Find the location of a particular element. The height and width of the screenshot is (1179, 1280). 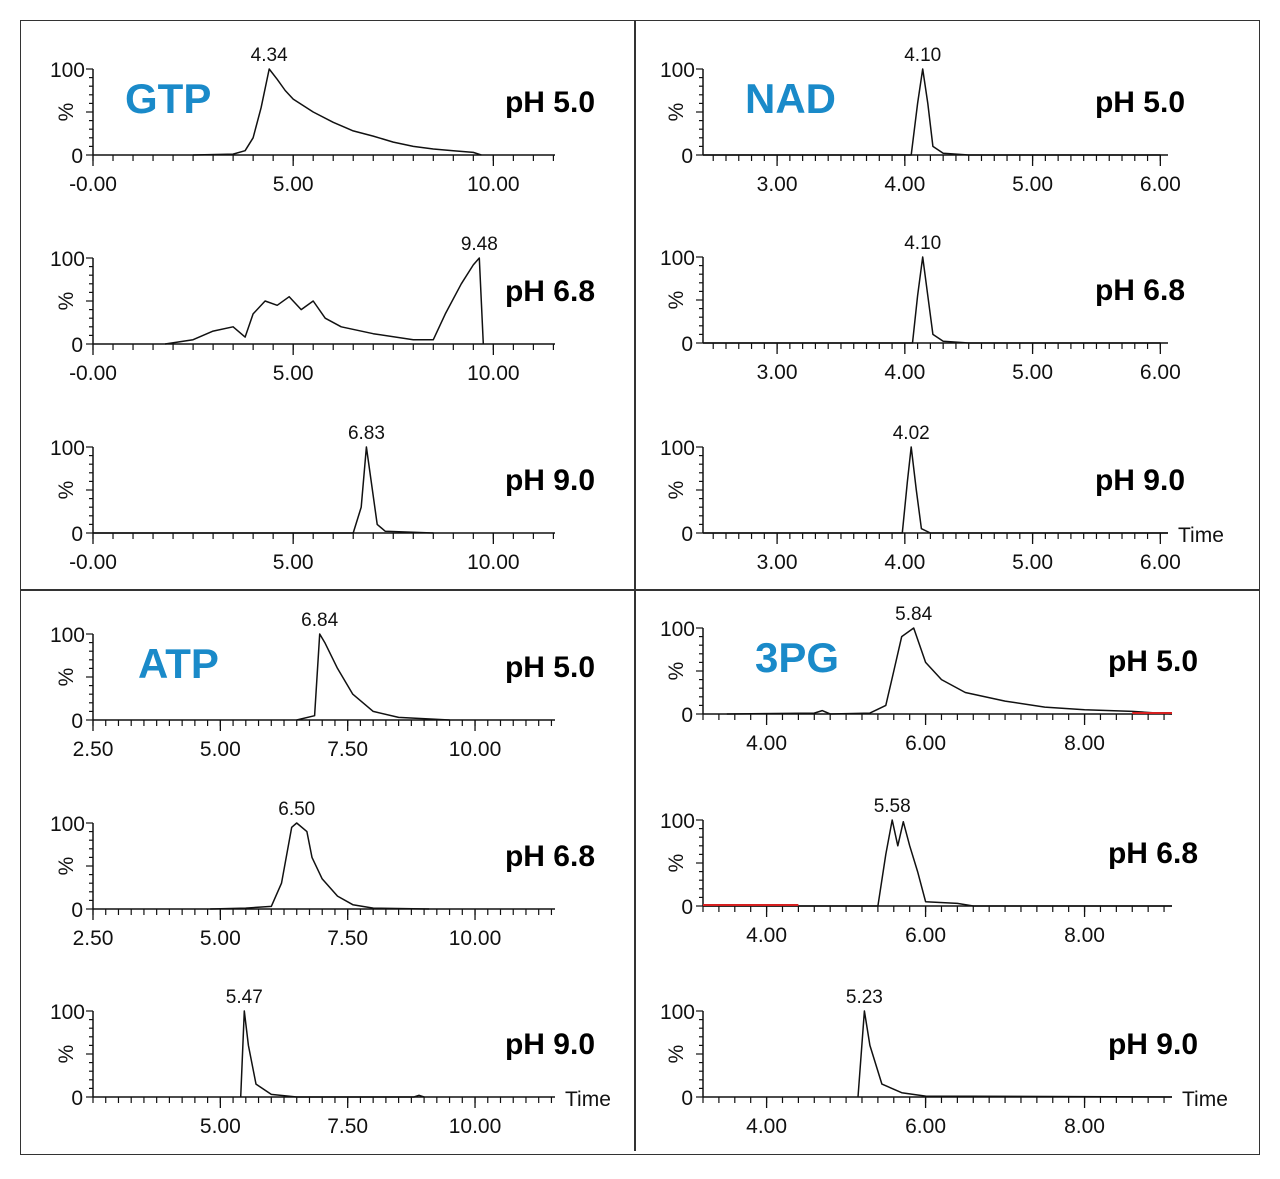

chromatogram-panel: 0 100% 5.00 7.50 10.00 Time 5.47 pH 9.0 is located at coordinates (330, 1062).